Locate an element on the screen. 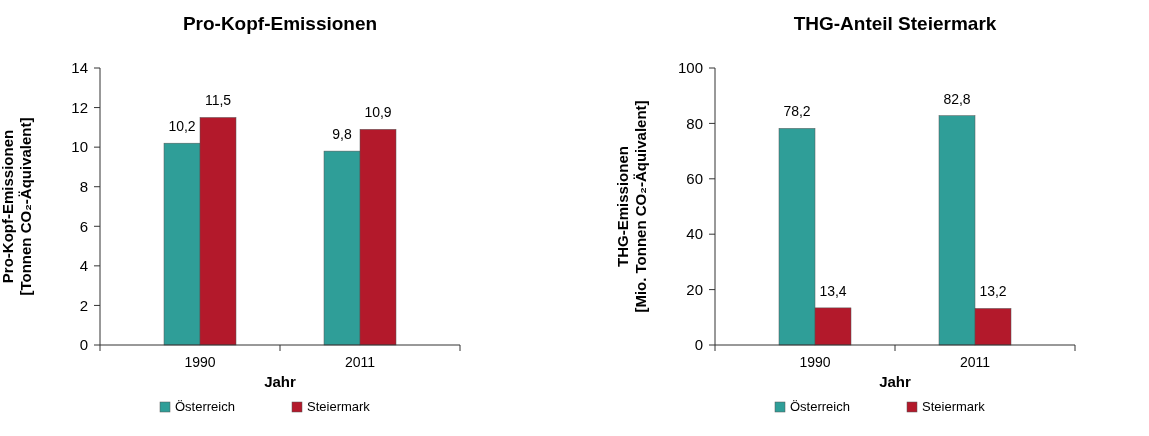 The image size is (1149, 436). y-tick-label: 2 is located at coordinates (83, 305).